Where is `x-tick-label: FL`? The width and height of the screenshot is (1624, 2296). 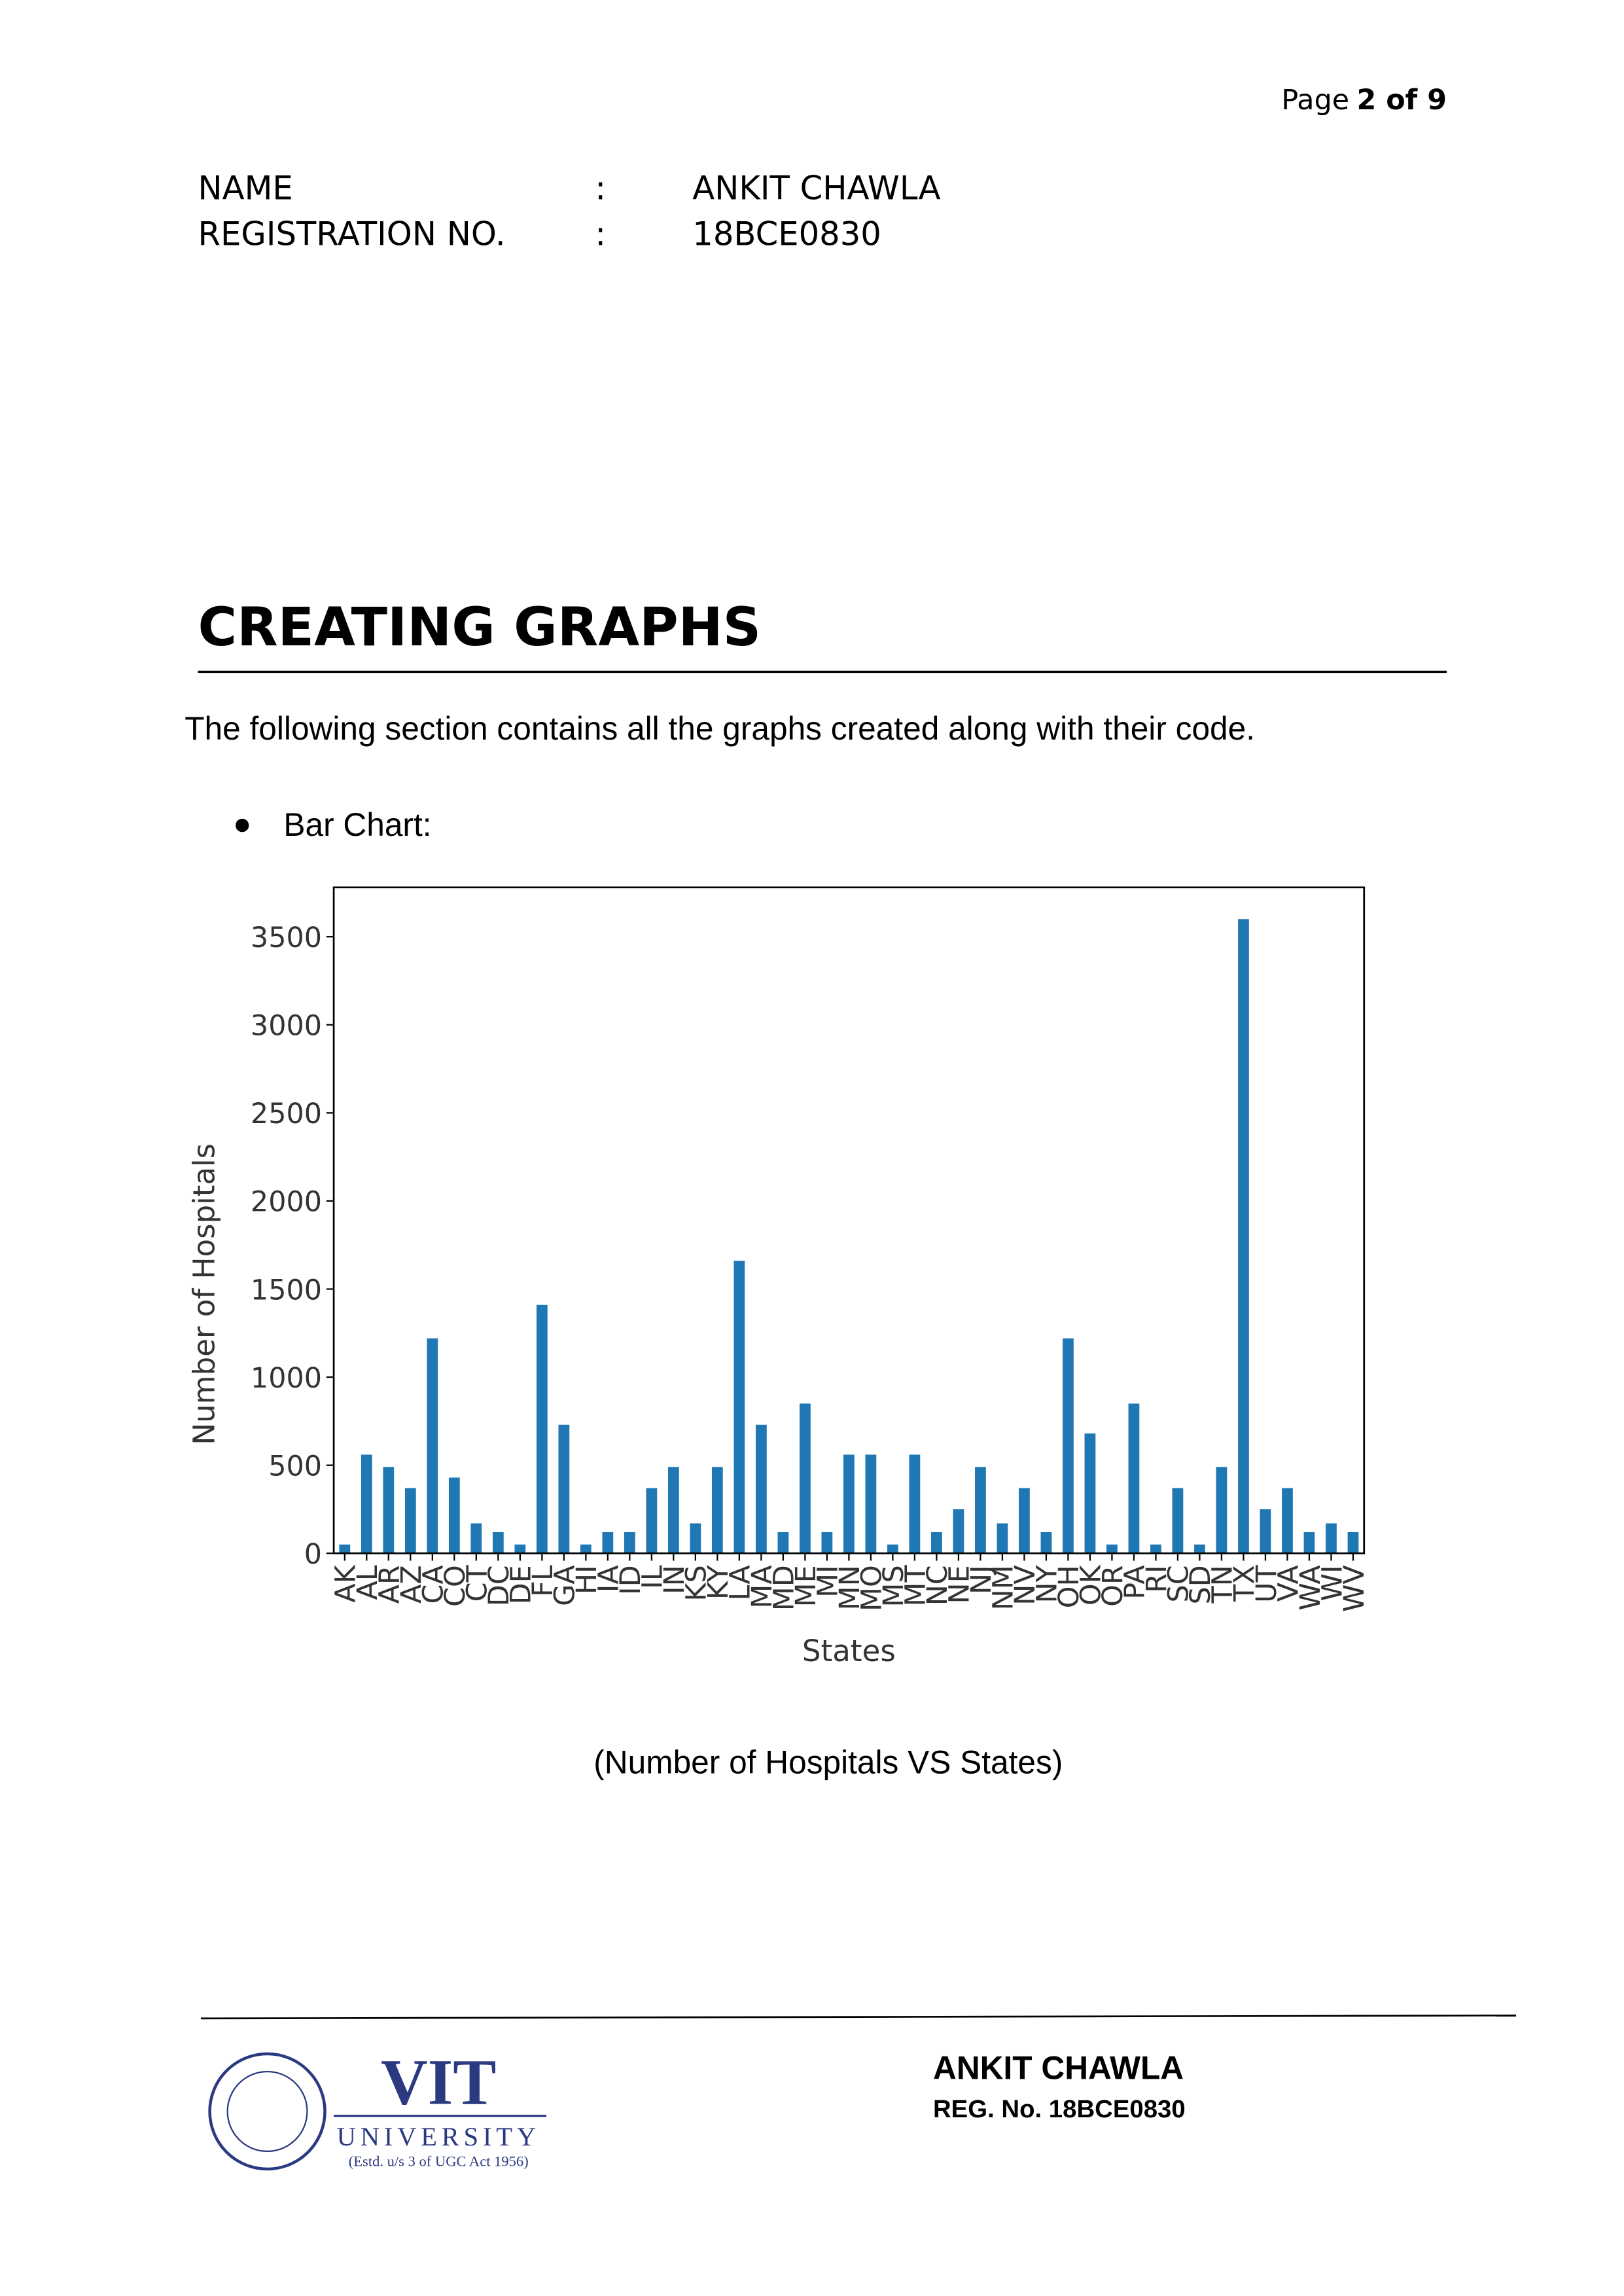 x-tick-label: FL is located at coordinates (543, 1581).